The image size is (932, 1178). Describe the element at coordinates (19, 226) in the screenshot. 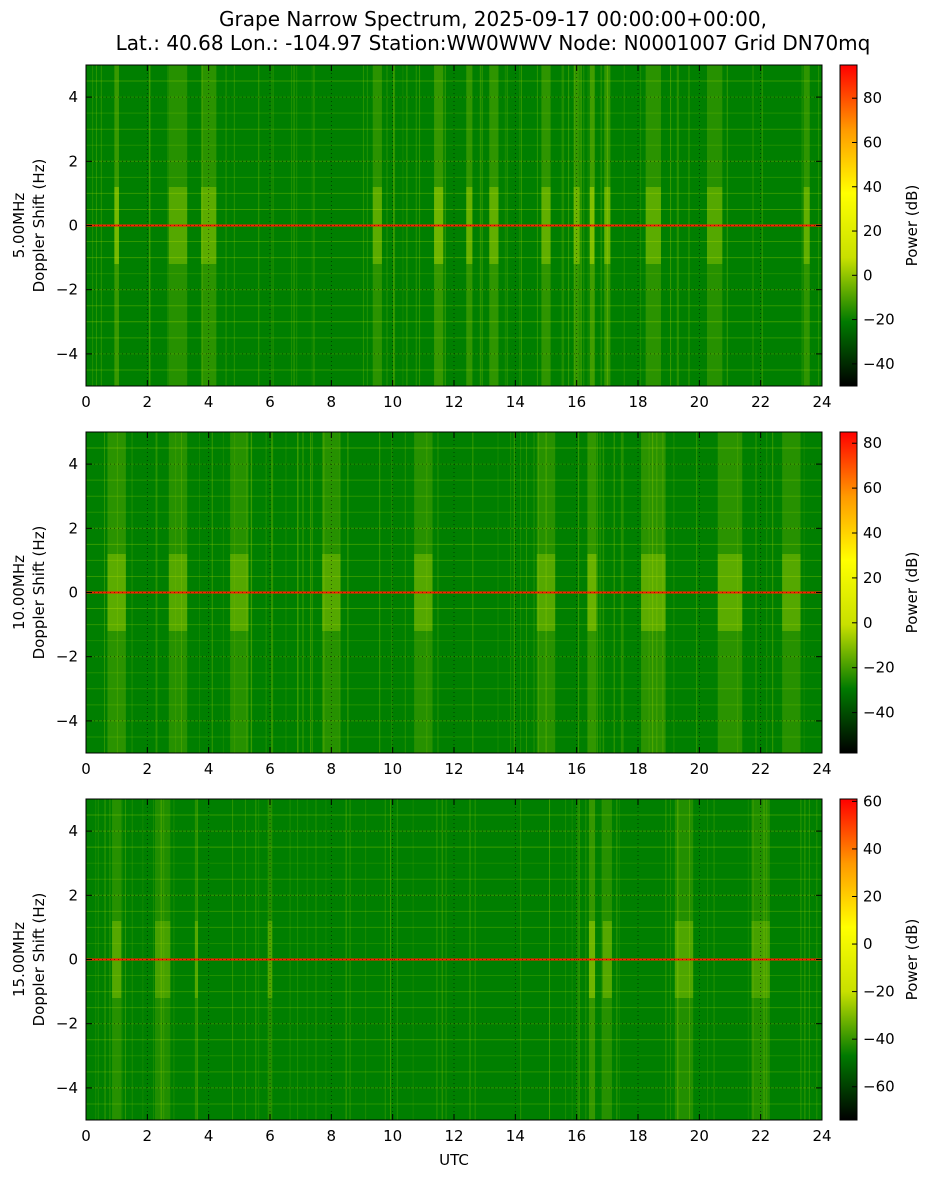

I see `y-axis-label-frequency: 5.00MHz` at that location.